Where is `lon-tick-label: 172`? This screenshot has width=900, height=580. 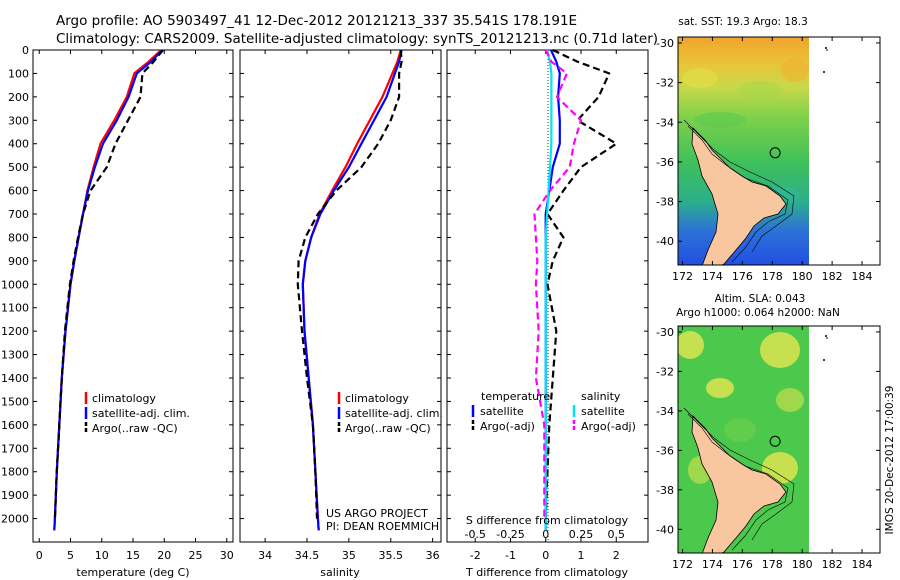 lon-tick-label: 172 is located at coordinates (682, 276).